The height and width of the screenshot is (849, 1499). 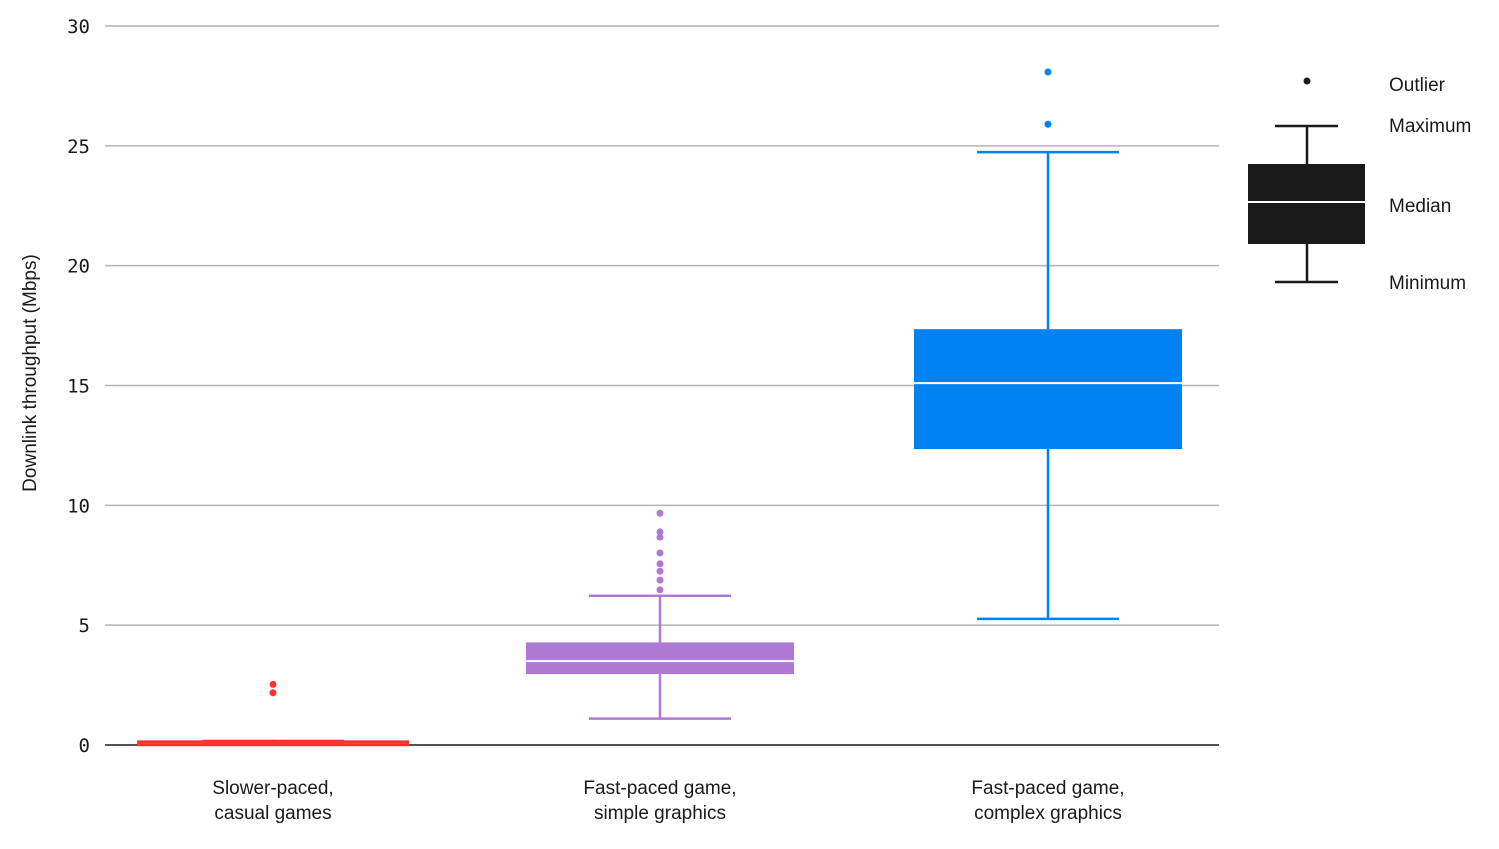 What do you see at coordinates (1420, 206) in the screenshot?
I see `legend-median-label: Median` at bounding box center [1420, 206].